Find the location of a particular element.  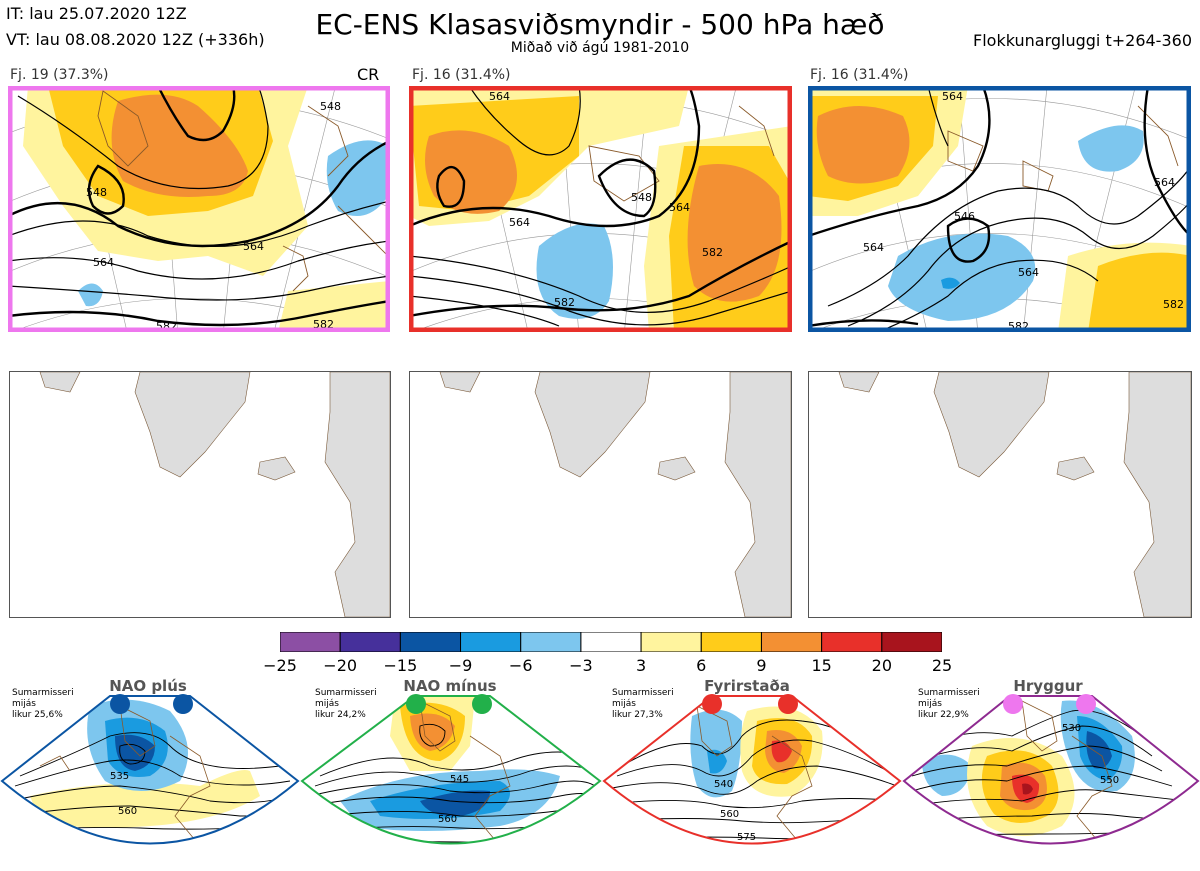

regime-ridge-map: 530 550 575 is located at coordinates (1051, 776).